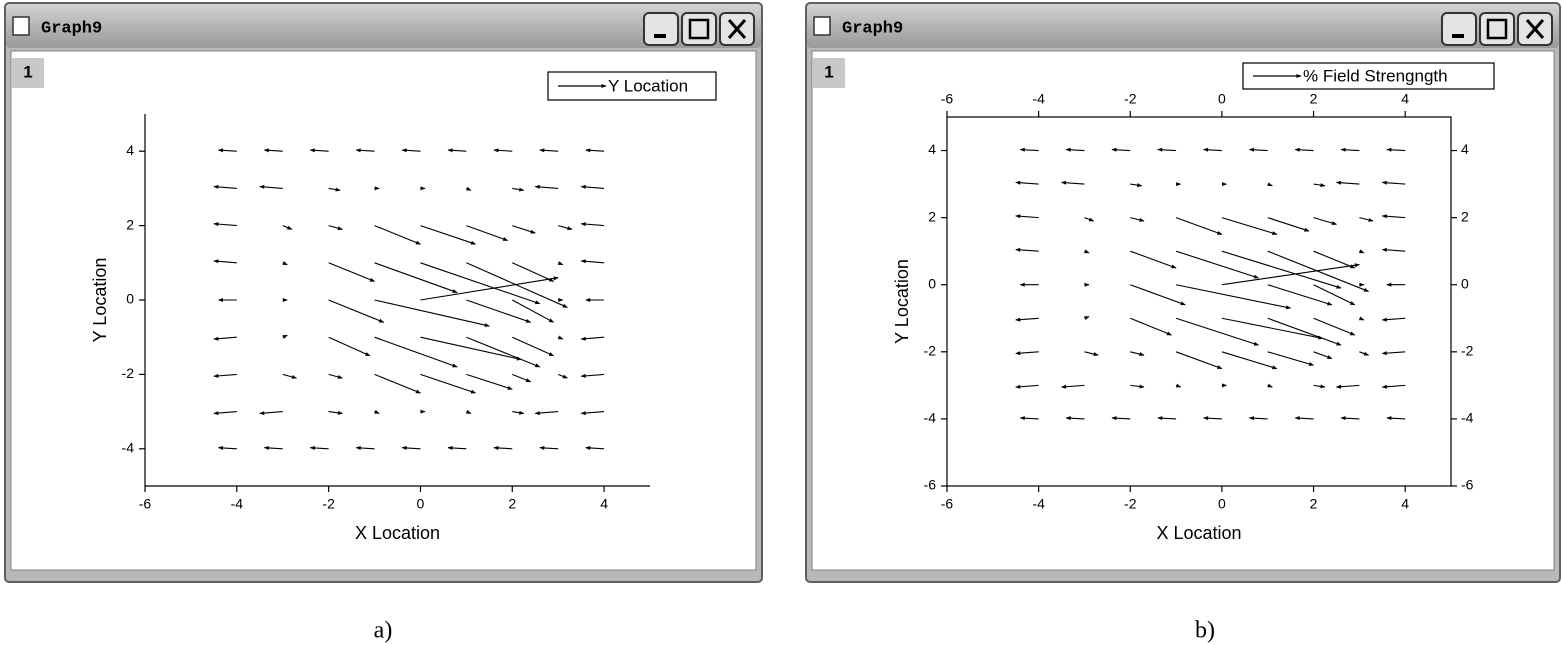 Image resolution: width=1562 pixels, height=645 pixels. Describe the element at coordinates (1038, 504) in the screenshot. I see `x-tick-label: -4` at that location.